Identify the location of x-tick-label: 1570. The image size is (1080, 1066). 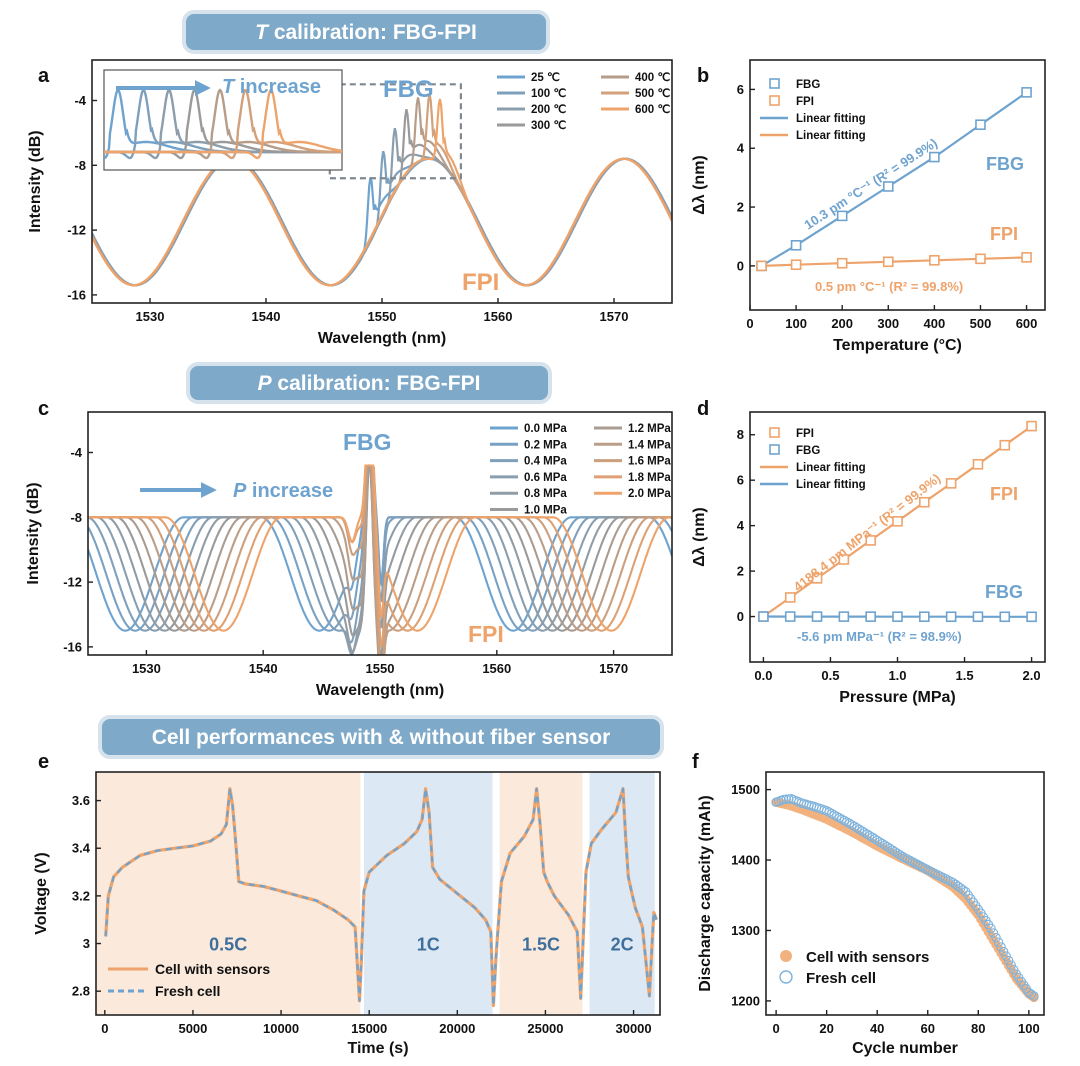
(613, 668).